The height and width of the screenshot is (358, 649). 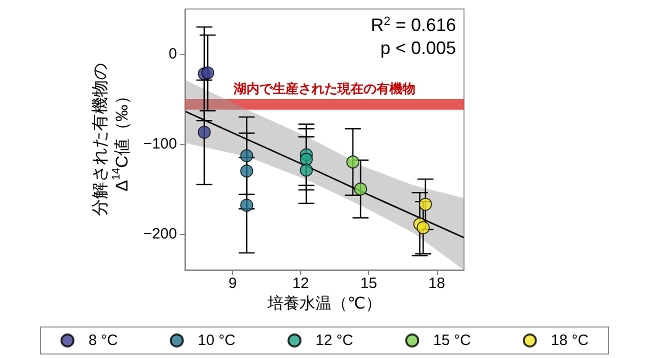 What do you see at coordinates (103, 340) in the screenshot?
I see `legend-label: 8 °C` at bounding box center [103, 340].